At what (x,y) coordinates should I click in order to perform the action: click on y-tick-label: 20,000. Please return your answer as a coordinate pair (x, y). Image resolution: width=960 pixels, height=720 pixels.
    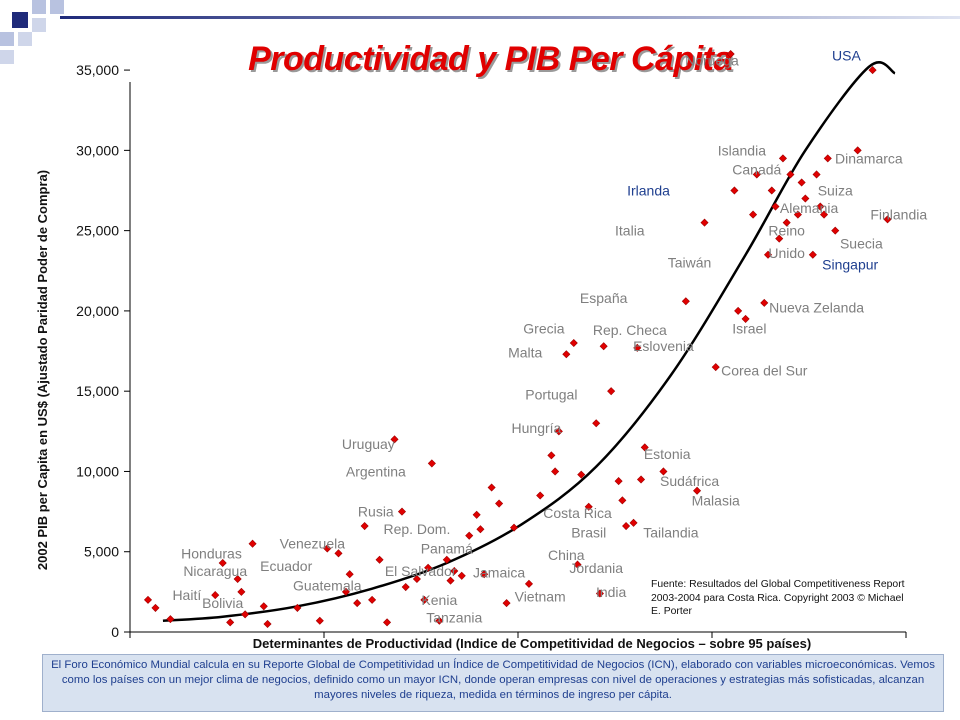
    Looking at the image, I should click on (97, 311).